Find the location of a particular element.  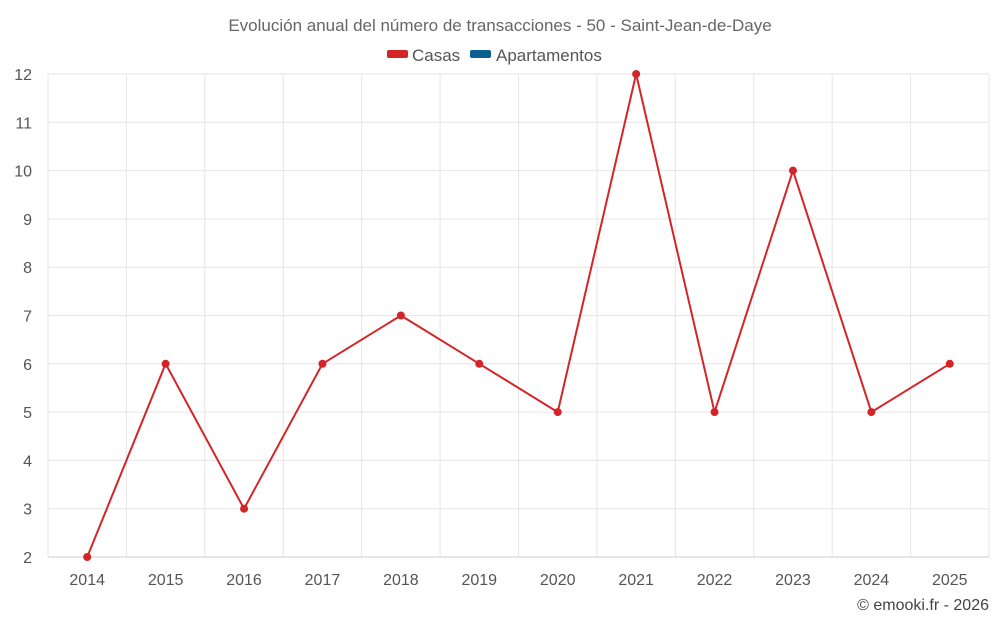

y-tick-label: 2 is located at coordinates (27, 558).